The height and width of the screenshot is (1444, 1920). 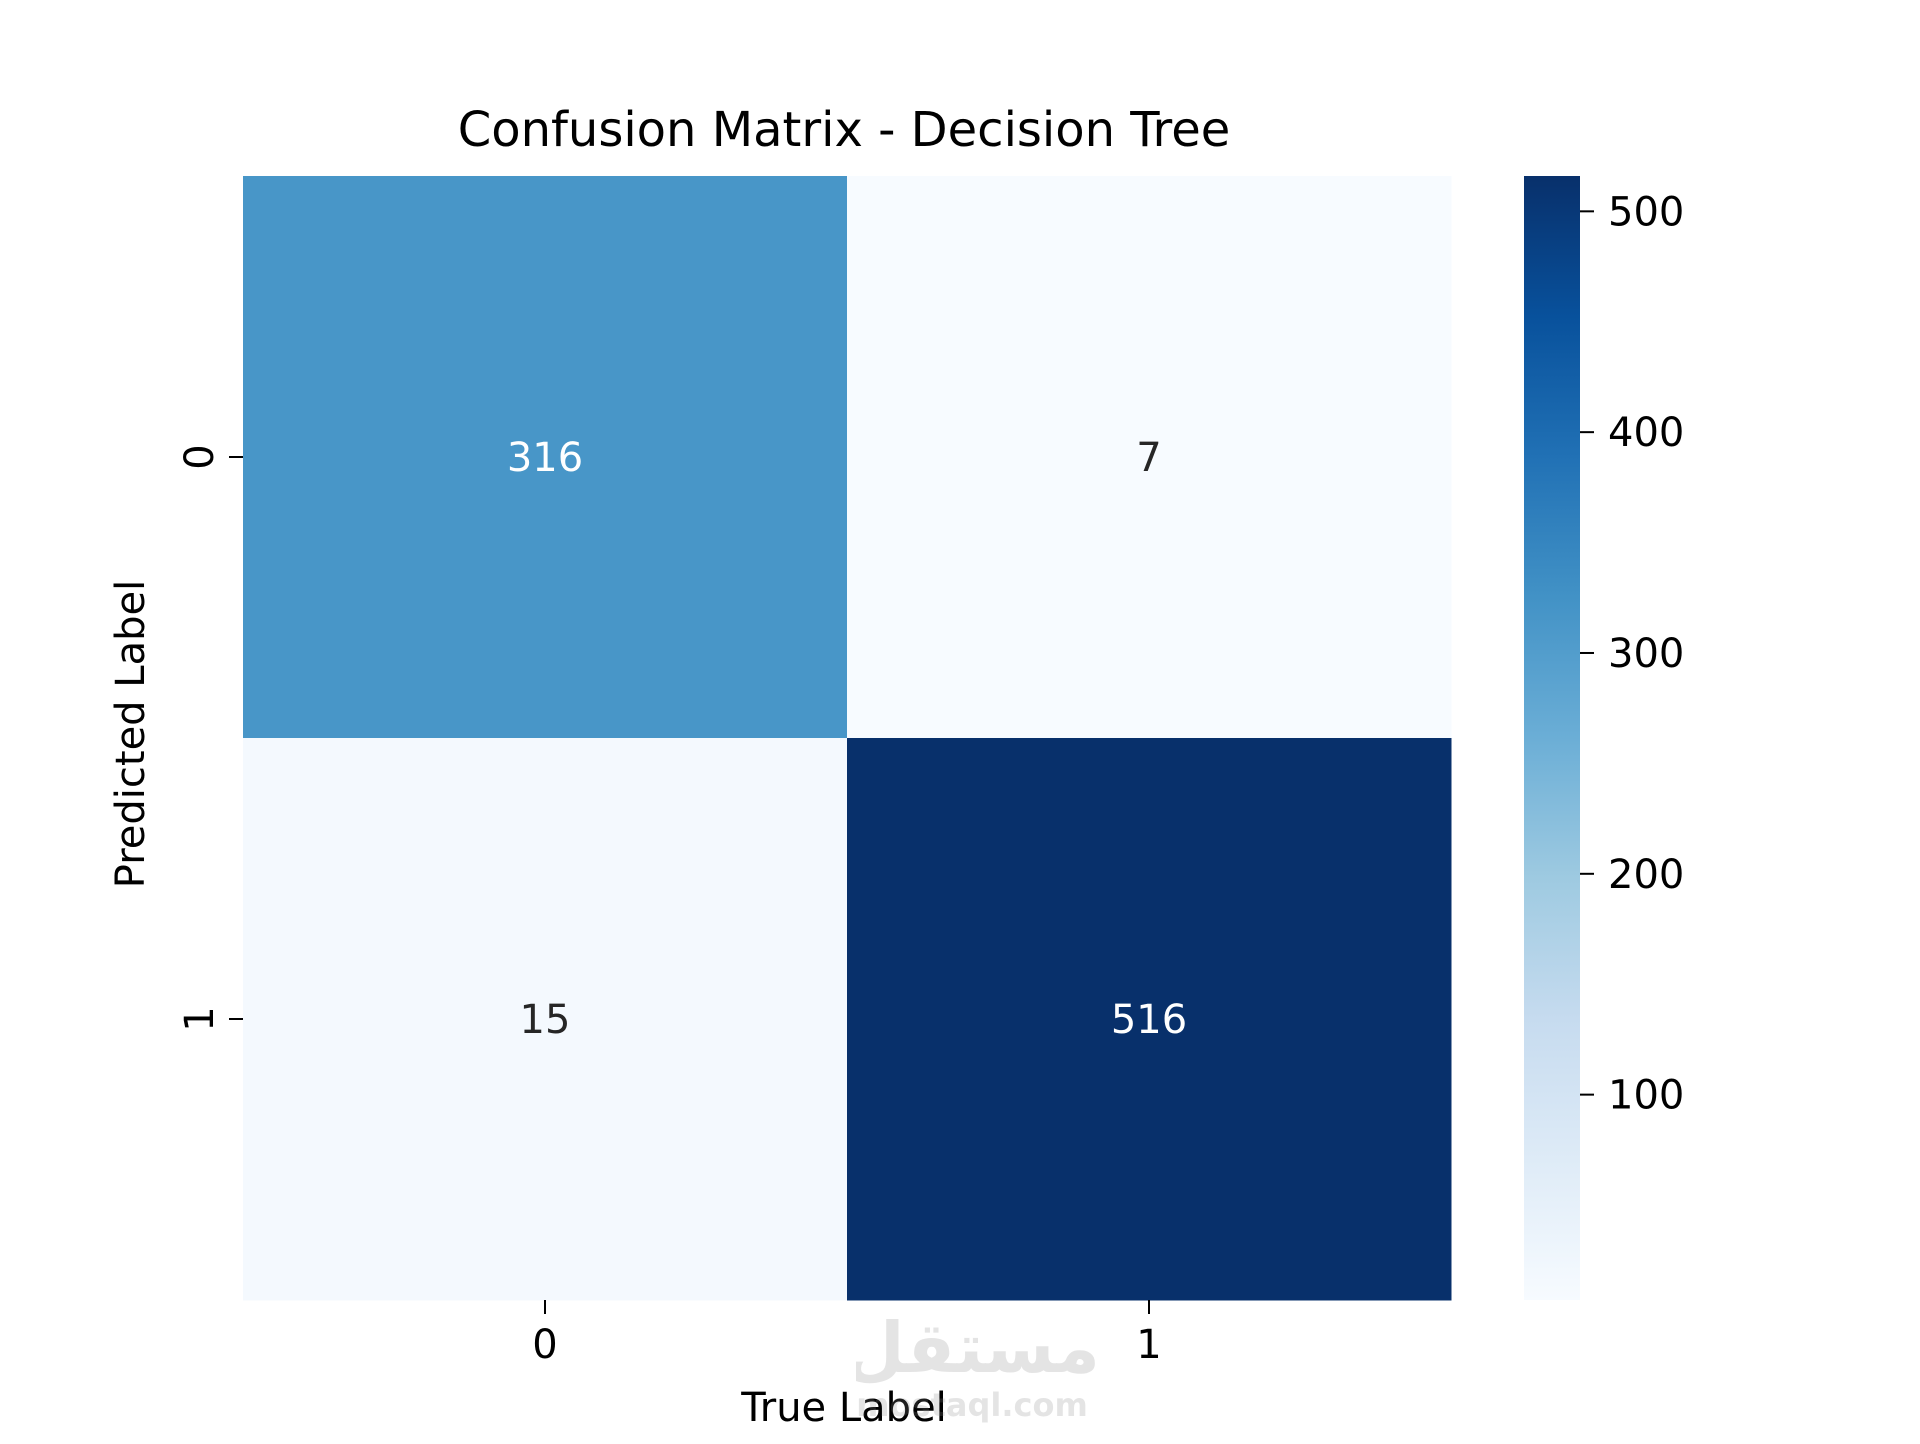 I want to click on colorbar-ticks: 100 200 300 400 500, so click(x=1632, y=654).